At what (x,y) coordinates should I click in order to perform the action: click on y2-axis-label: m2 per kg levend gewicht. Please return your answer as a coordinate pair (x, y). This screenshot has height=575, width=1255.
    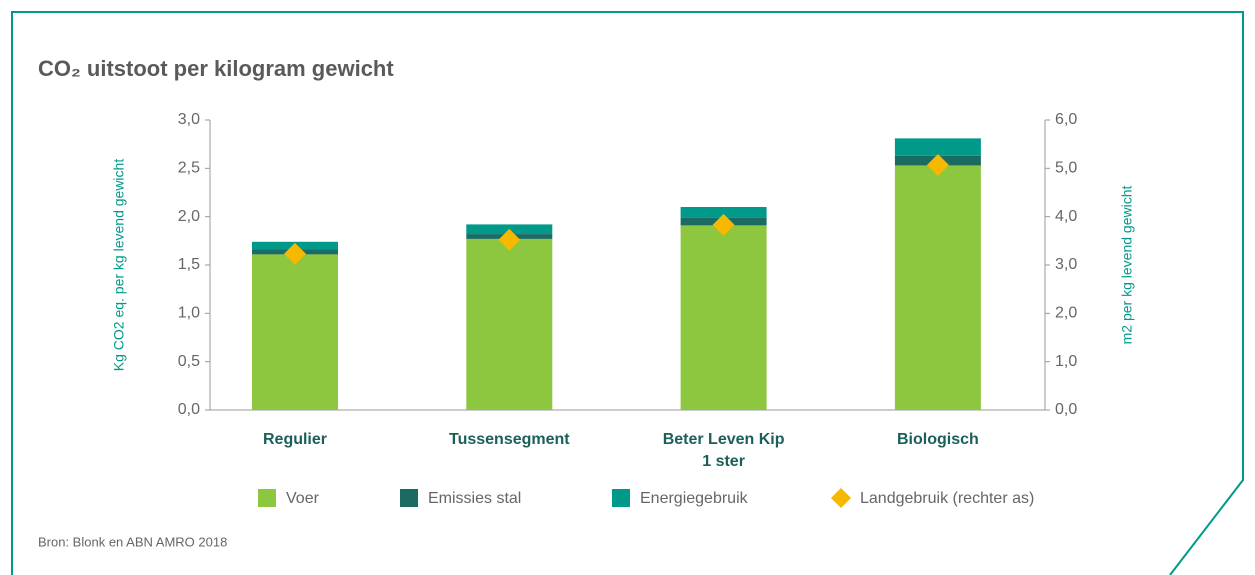
    Looking at the image, I should click on (1127, 265).